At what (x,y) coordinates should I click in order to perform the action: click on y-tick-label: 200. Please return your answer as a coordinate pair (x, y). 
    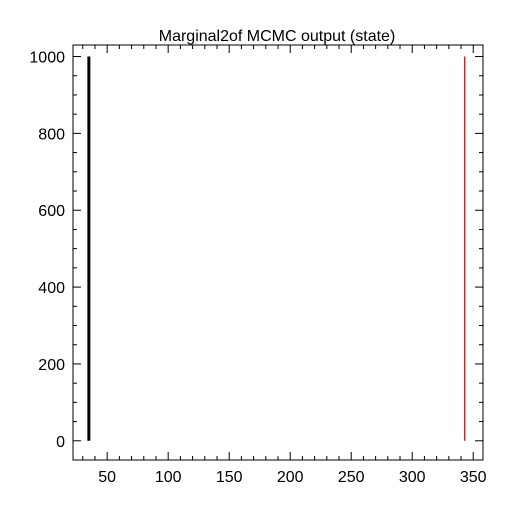
    Looking at the image, I should click on (51, 365).